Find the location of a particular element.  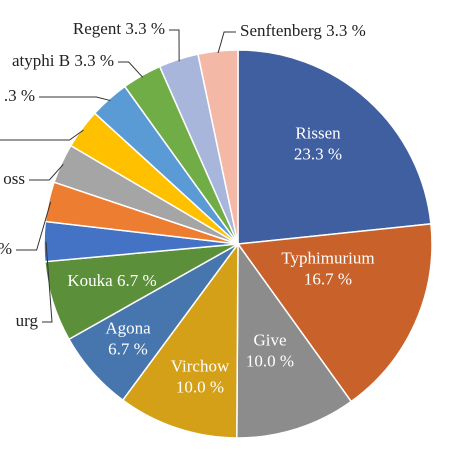

slice-label: oss is located at coordinates (14, 178).